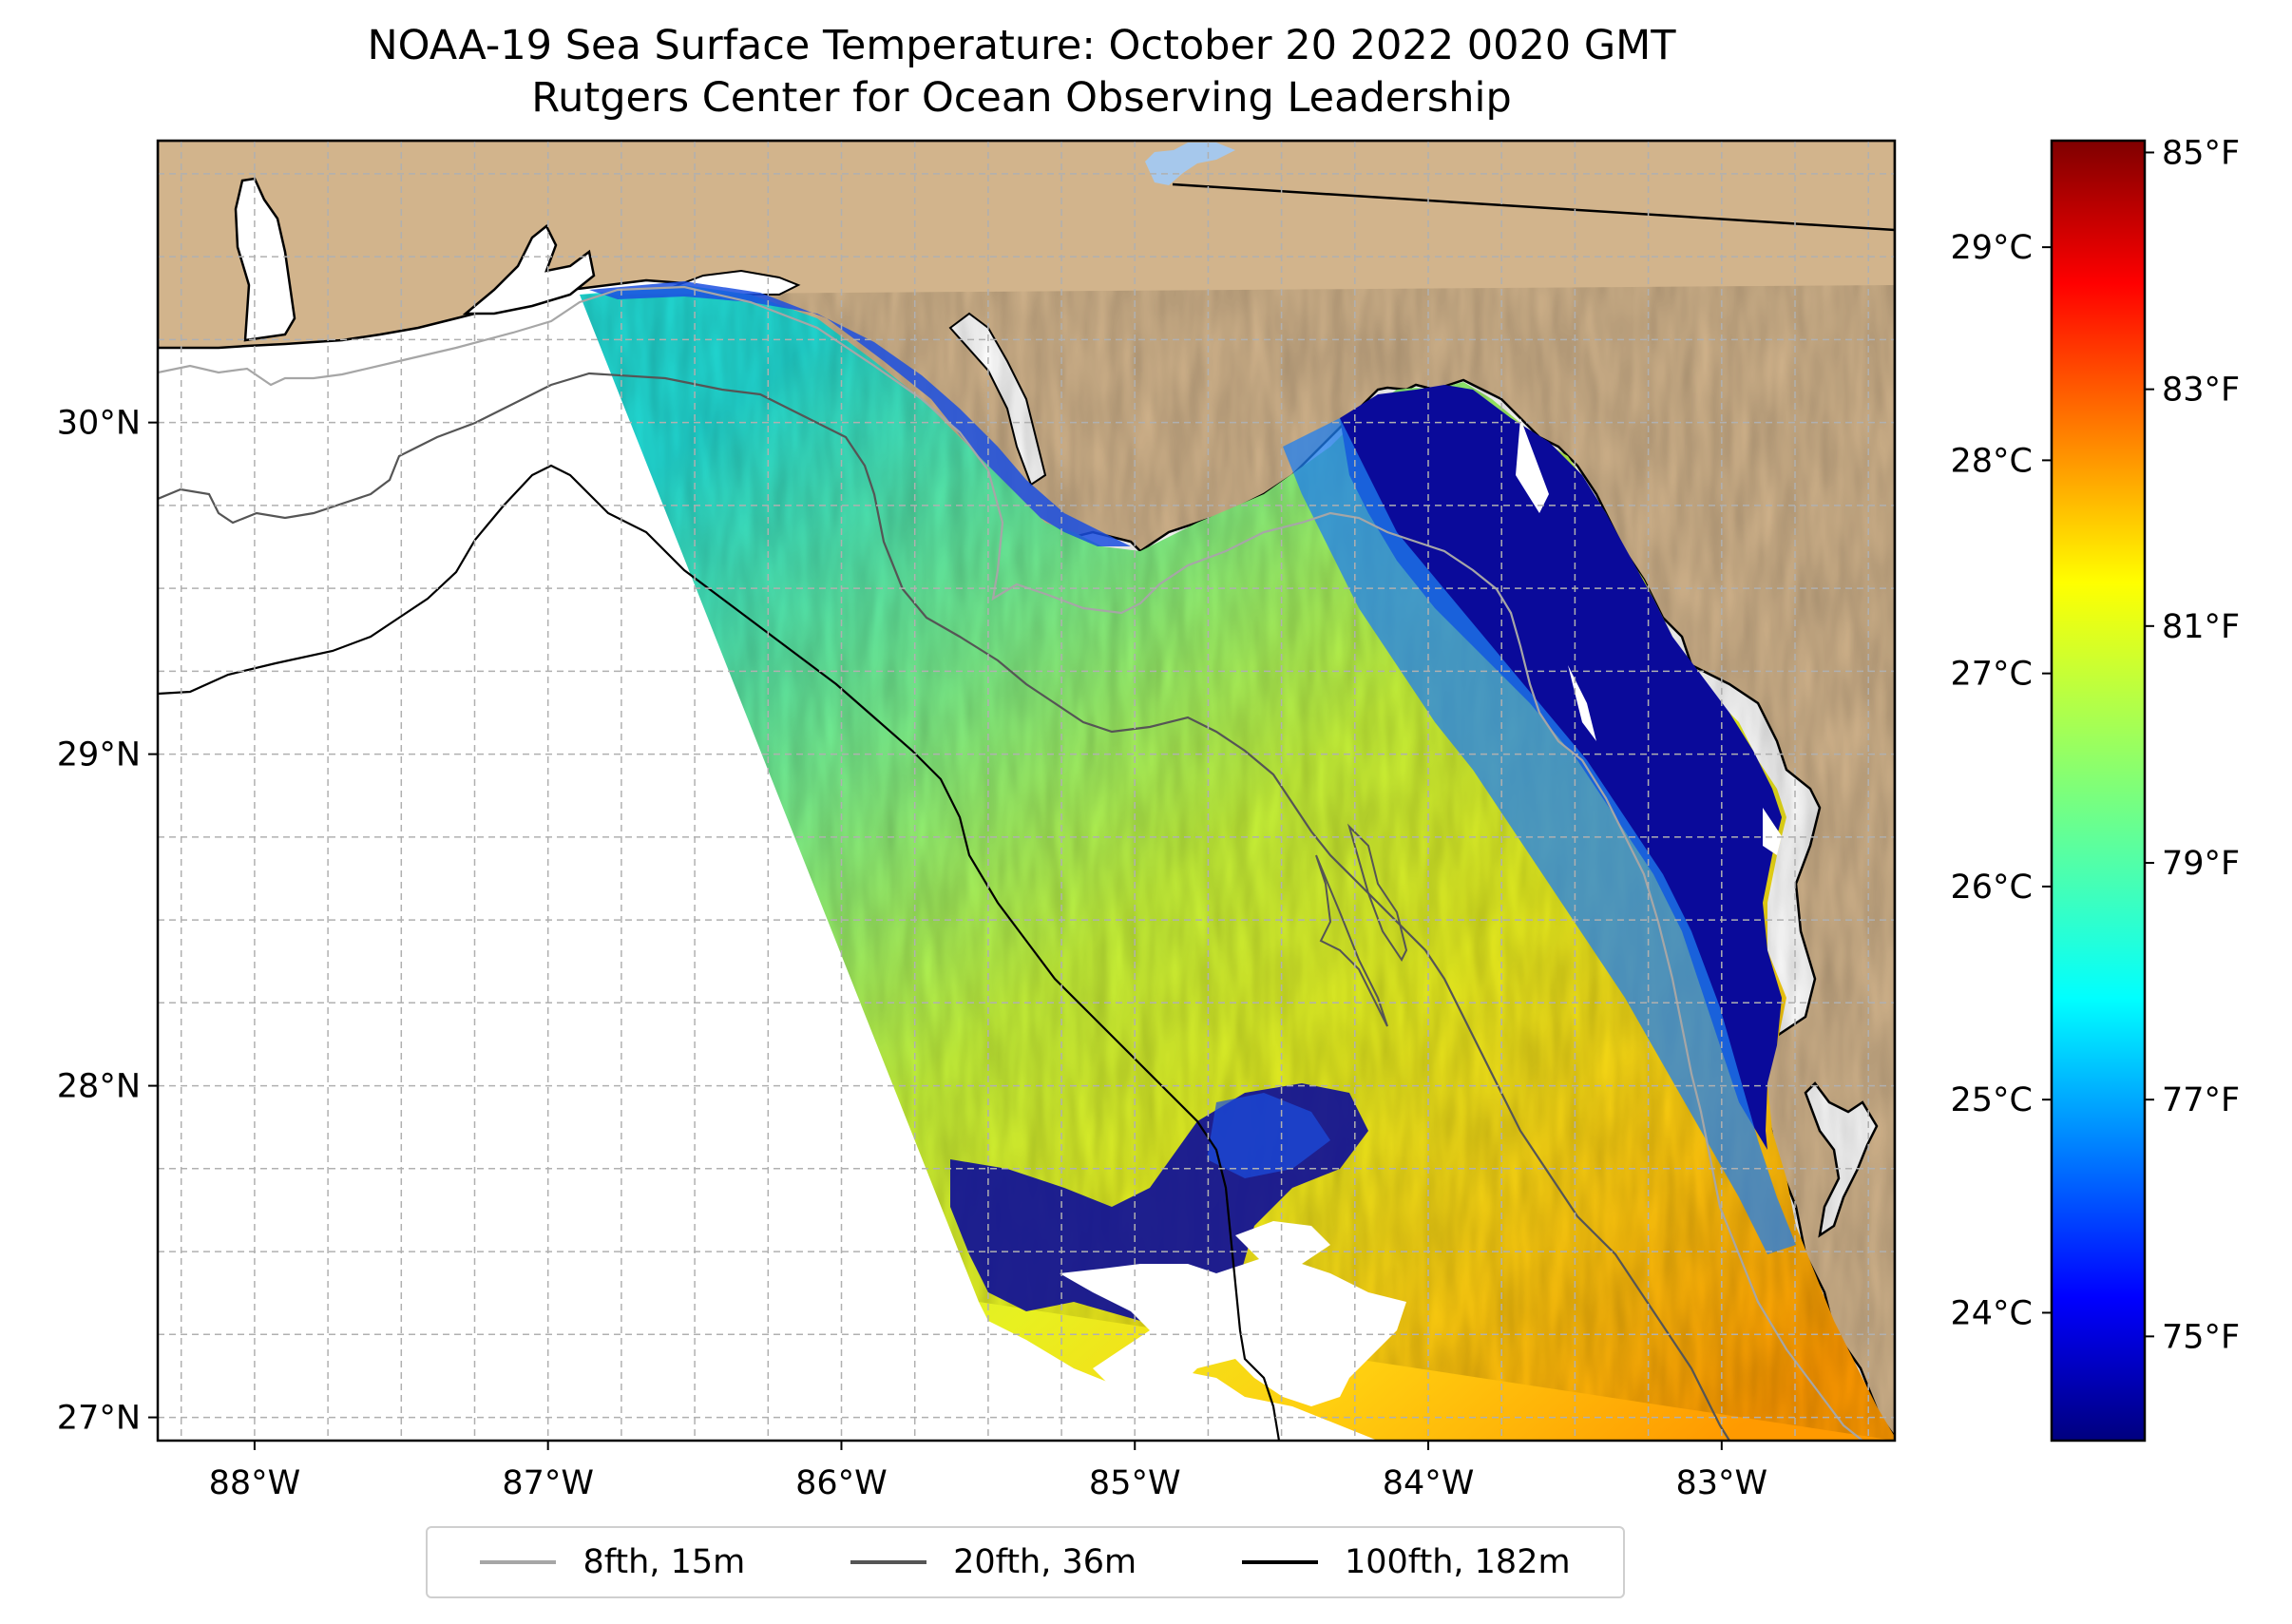 This screenshot has width=2292, height=1624. Describe the element at coordinates (99, 1419) in the screenshot. I see `lat-tick-label: 27°N` at that location.